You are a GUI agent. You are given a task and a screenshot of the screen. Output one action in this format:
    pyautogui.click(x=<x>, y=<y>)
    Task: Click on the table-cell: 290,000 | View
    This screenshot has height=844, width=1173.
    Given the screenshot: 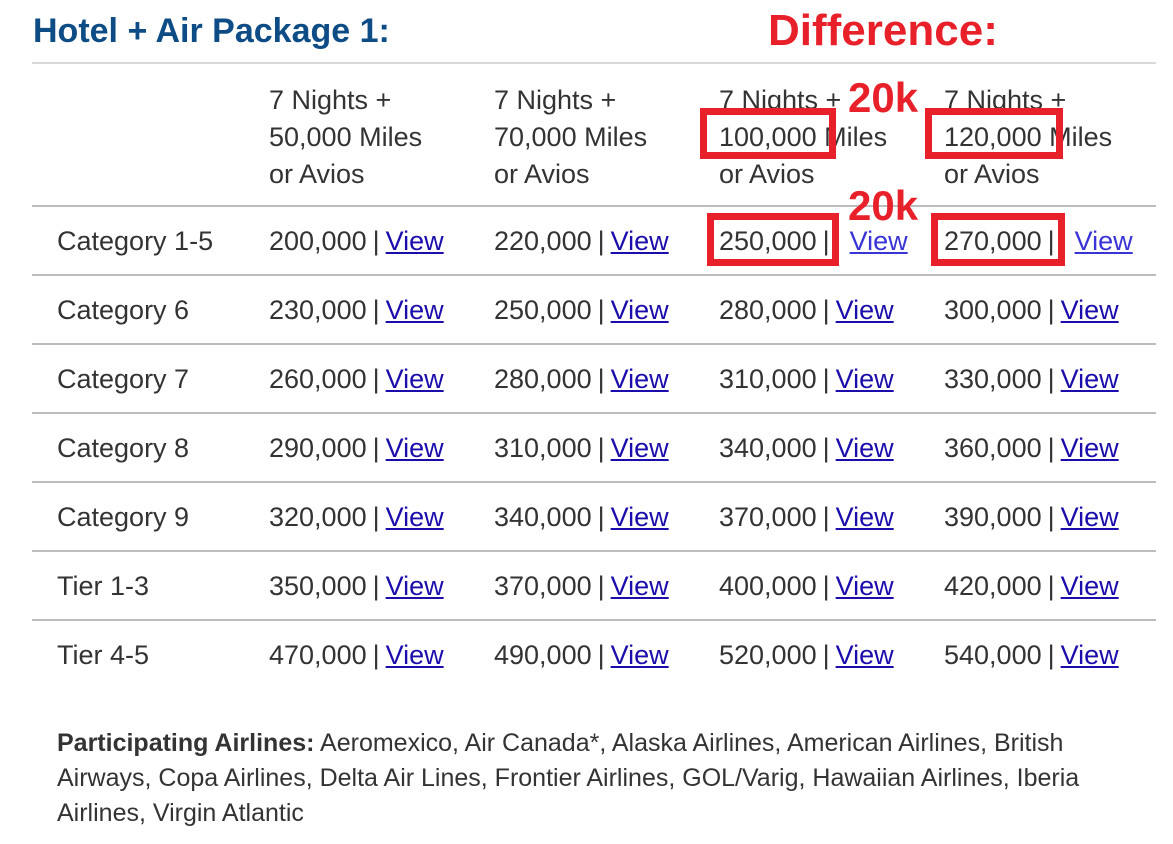 What is the action you would take?
    pyautogui.click(x=356, y=448)
    